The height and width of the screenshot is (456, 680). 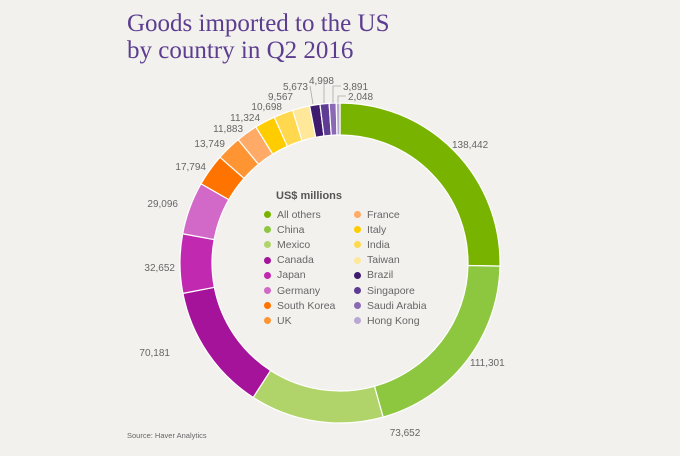 What do you see at coordinates (380, 275) in the screenshot?
I see `legend-label: Brazil` at bounding box center [380, 275].